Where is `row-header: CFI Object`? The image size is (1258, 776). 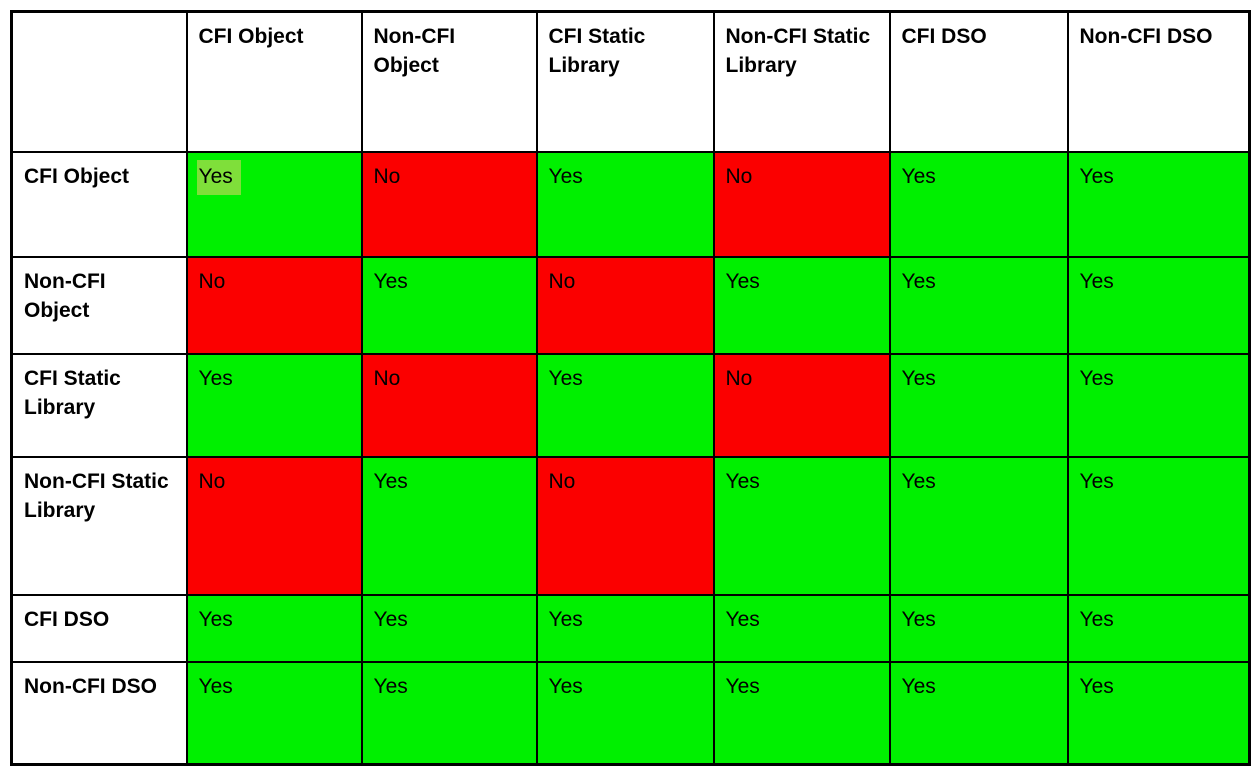 row-header: CFI Object is located at coordinates (99, 204).